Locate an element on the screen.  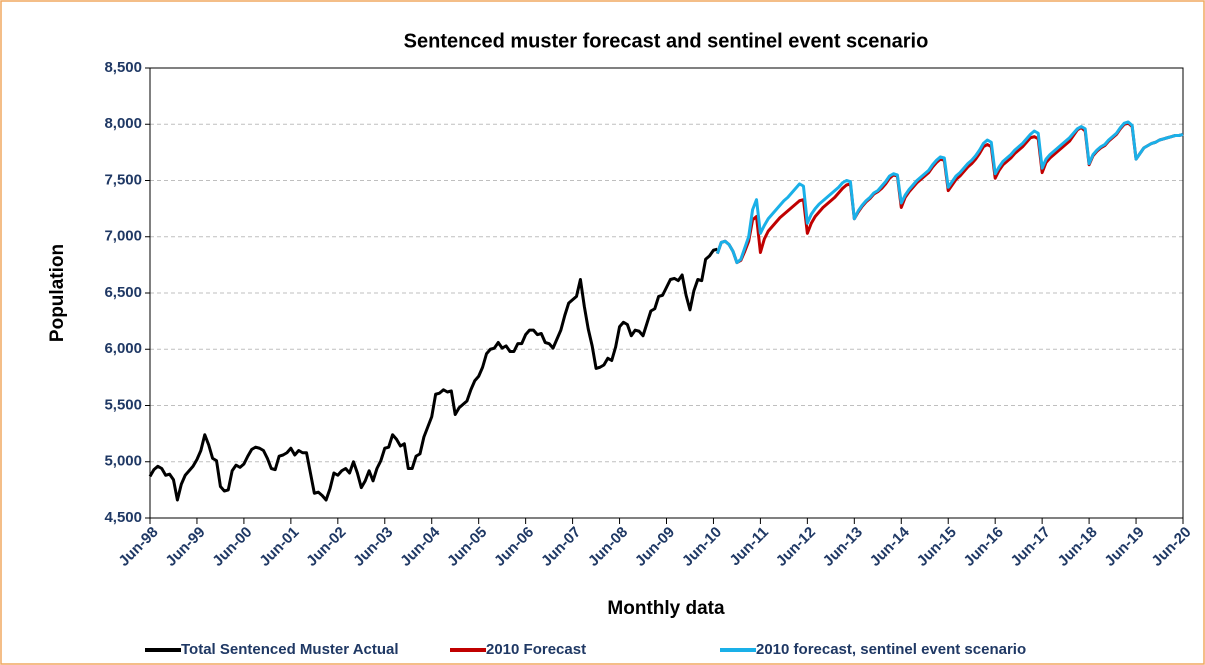
y-tick-label: 7,500 is located at coordinates (123, 179).